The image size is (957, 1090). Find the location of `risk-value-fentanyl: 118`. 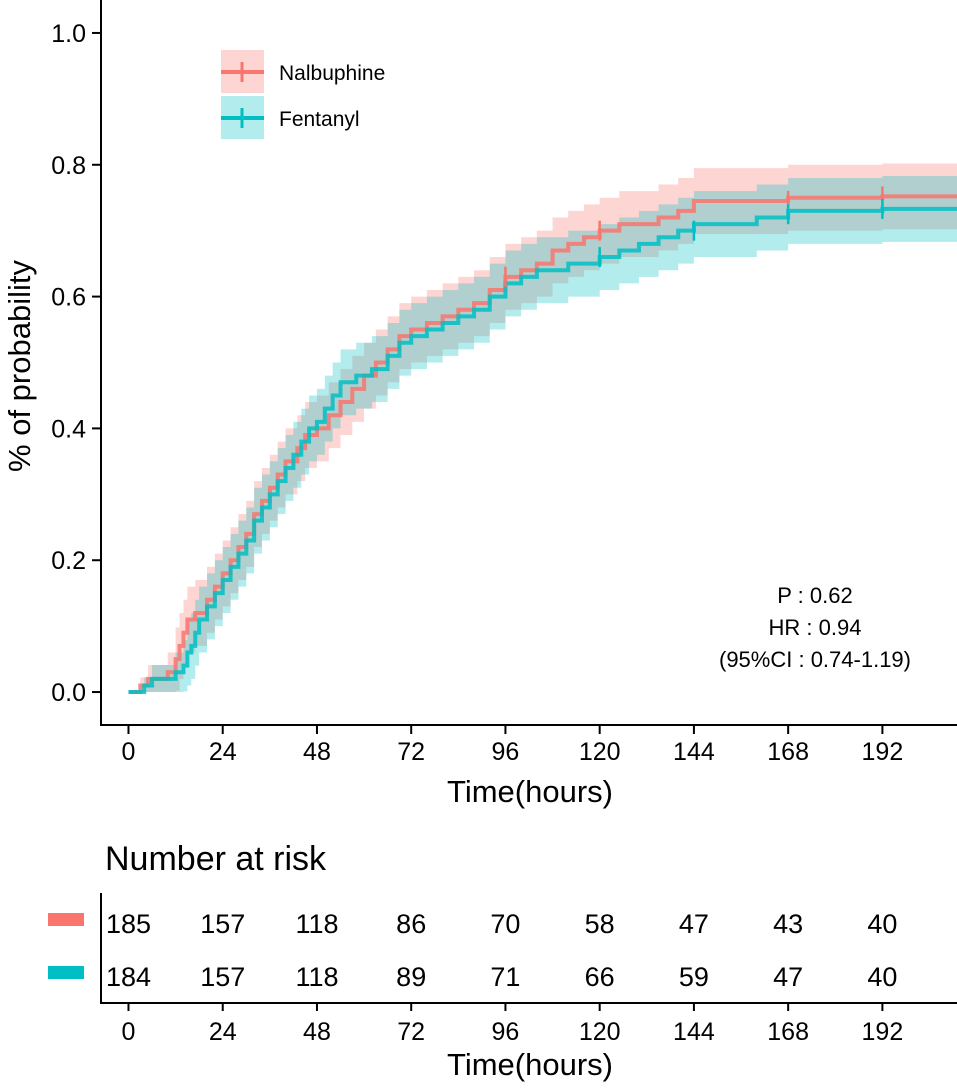

risk-value-fentanyl: 118 is located at coordinates (316, 977).